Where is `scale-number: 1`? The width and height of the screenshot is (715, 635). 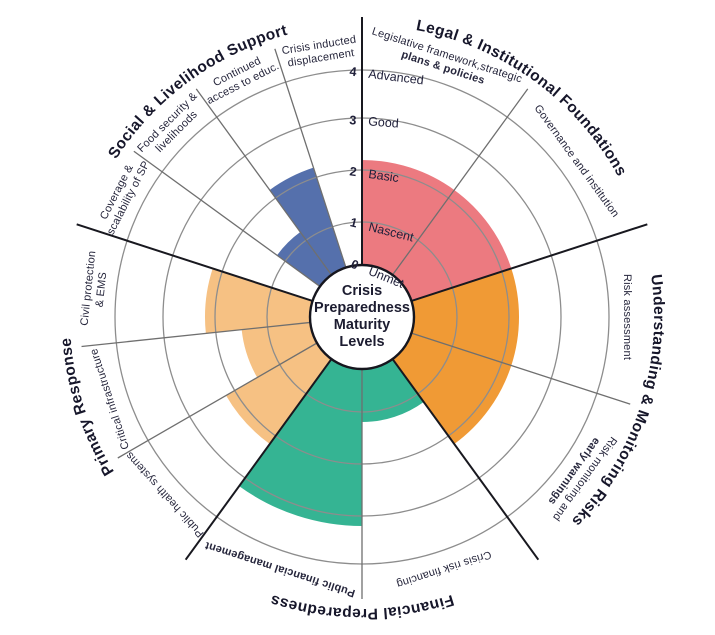 scale-number: 1 is located at coordinates (354, 222).